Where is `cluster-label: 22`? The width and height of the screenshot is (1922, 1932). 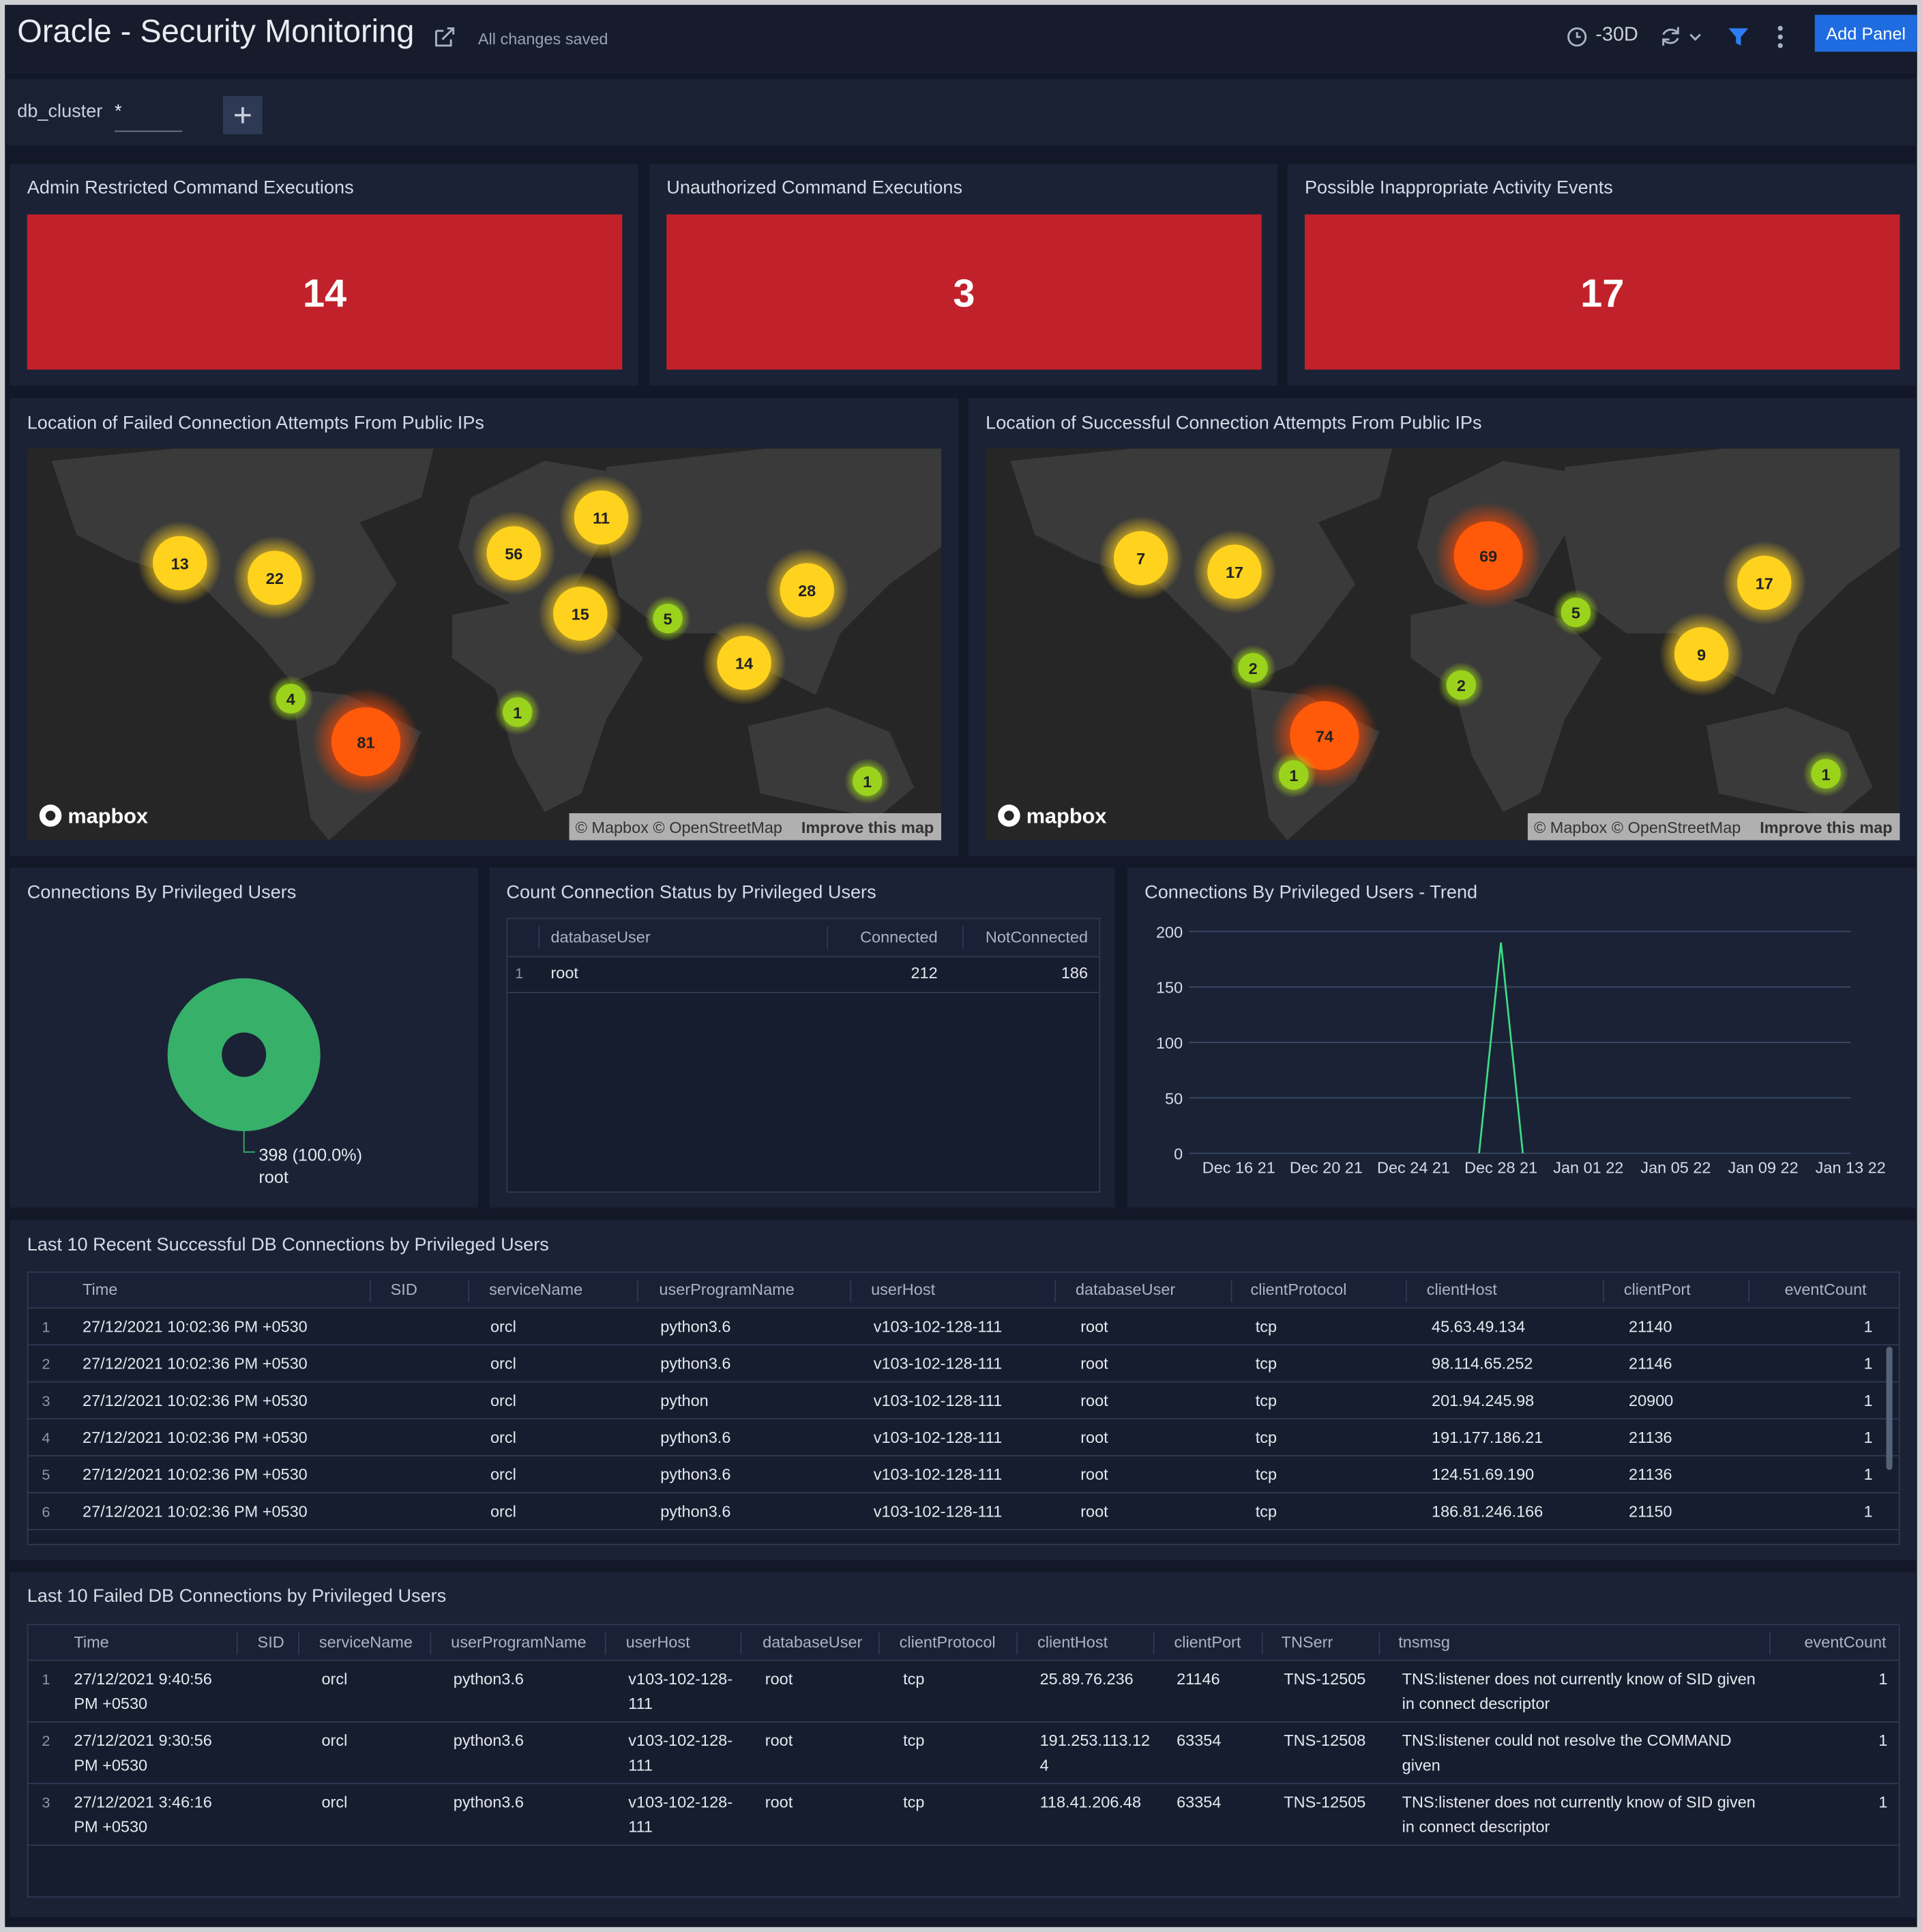
cluster-label: 22 is located at coordinates (275, 578).